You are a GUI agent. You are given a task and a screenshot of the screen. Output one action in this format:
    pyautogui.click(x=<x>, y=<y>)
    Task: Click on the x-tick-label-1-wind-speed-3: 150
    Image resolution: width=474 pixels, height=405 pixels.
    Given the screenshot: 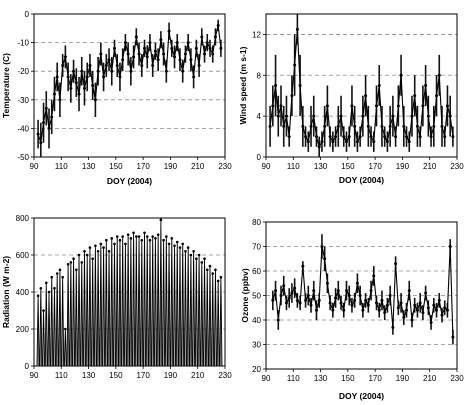 What is the action you would take?
    pyautogui.click(x=348, y=166)
    